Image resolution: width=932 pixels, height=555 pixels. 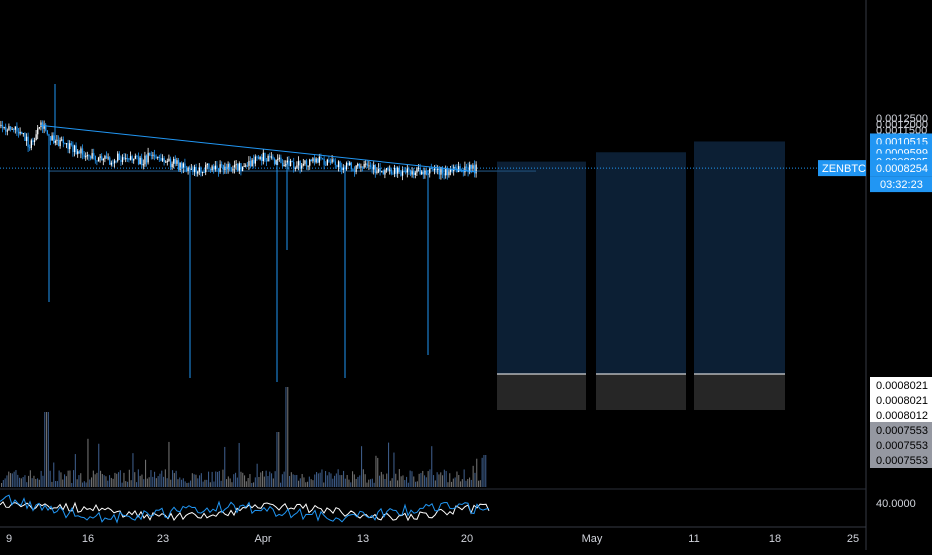 I want to click on level-tag, so click(x=901, y=430).